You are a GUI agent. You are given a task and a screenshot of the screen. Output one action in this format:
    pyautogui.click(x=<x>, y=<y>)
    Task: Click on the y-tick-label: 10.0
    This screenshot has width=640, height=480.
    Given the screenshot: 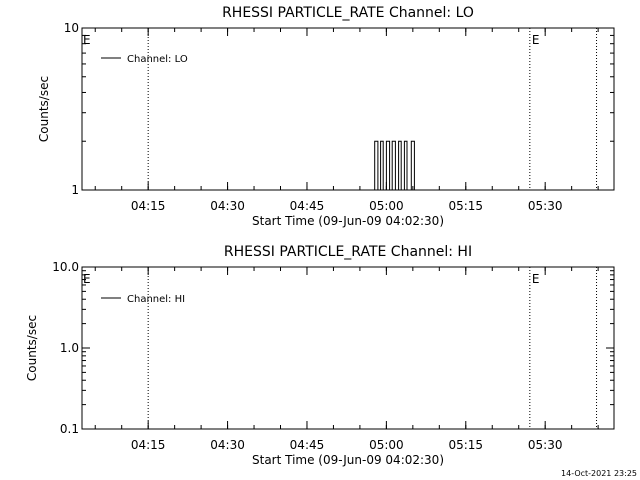 What is the action you would take?
    pyautogui.click(x=65, y=267)
    